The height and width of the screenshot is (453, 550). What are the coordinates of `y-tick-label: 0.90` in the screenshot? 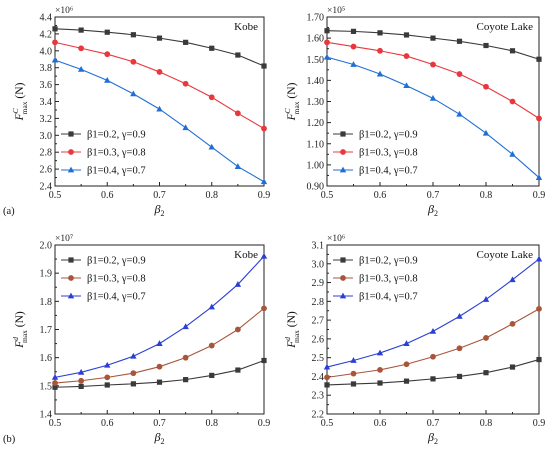 It's located at (316, 187).